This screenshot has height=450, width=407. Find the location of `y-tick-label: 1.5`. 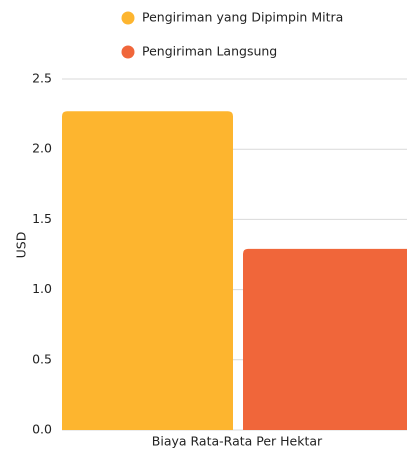

y-tick-label: 1.5 is located at coordinates (42, 218).